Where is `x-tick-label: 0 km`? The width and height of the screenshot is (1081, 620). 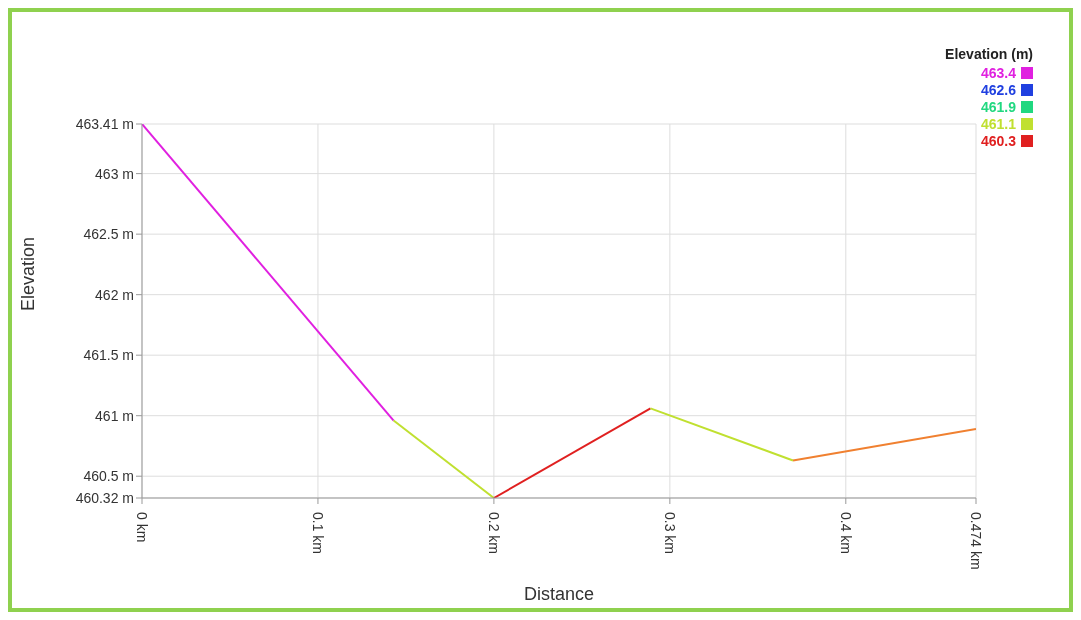
x-tick-label: 0 km is located at coordinates (142, 527).